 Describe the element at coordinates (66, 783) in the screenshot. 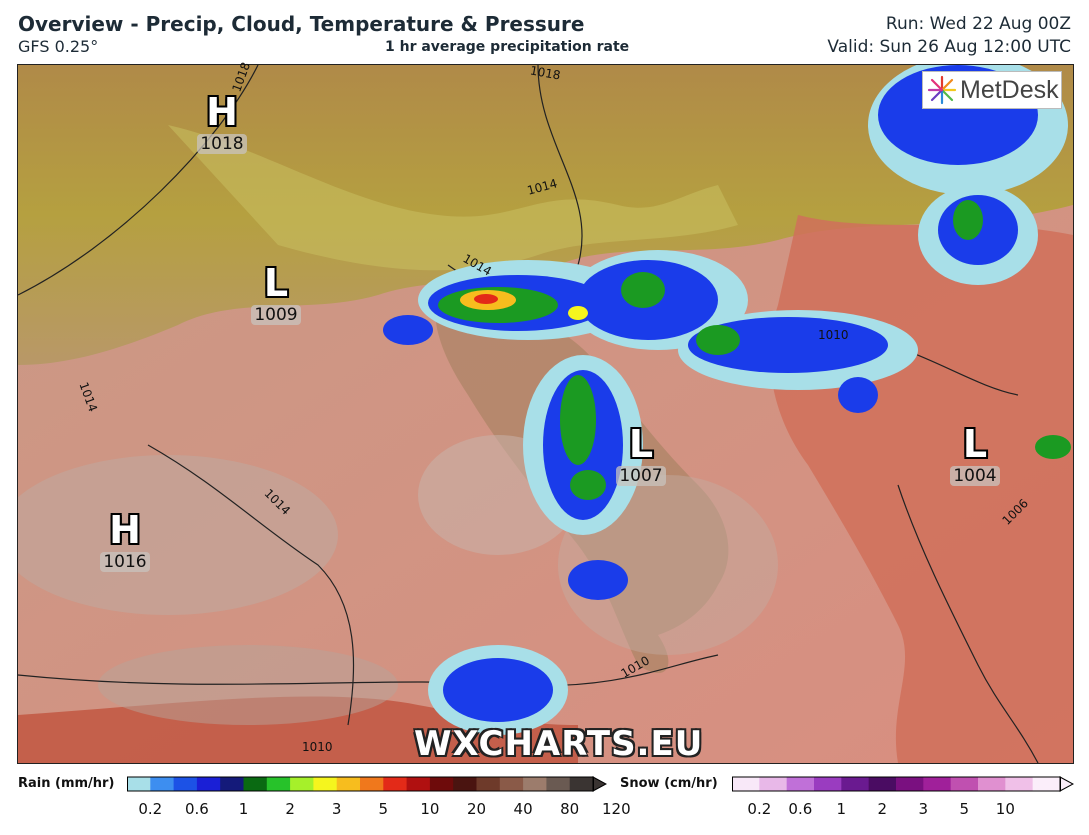

I see `rain-legend-label: Rain (mm/hr)` at that location.